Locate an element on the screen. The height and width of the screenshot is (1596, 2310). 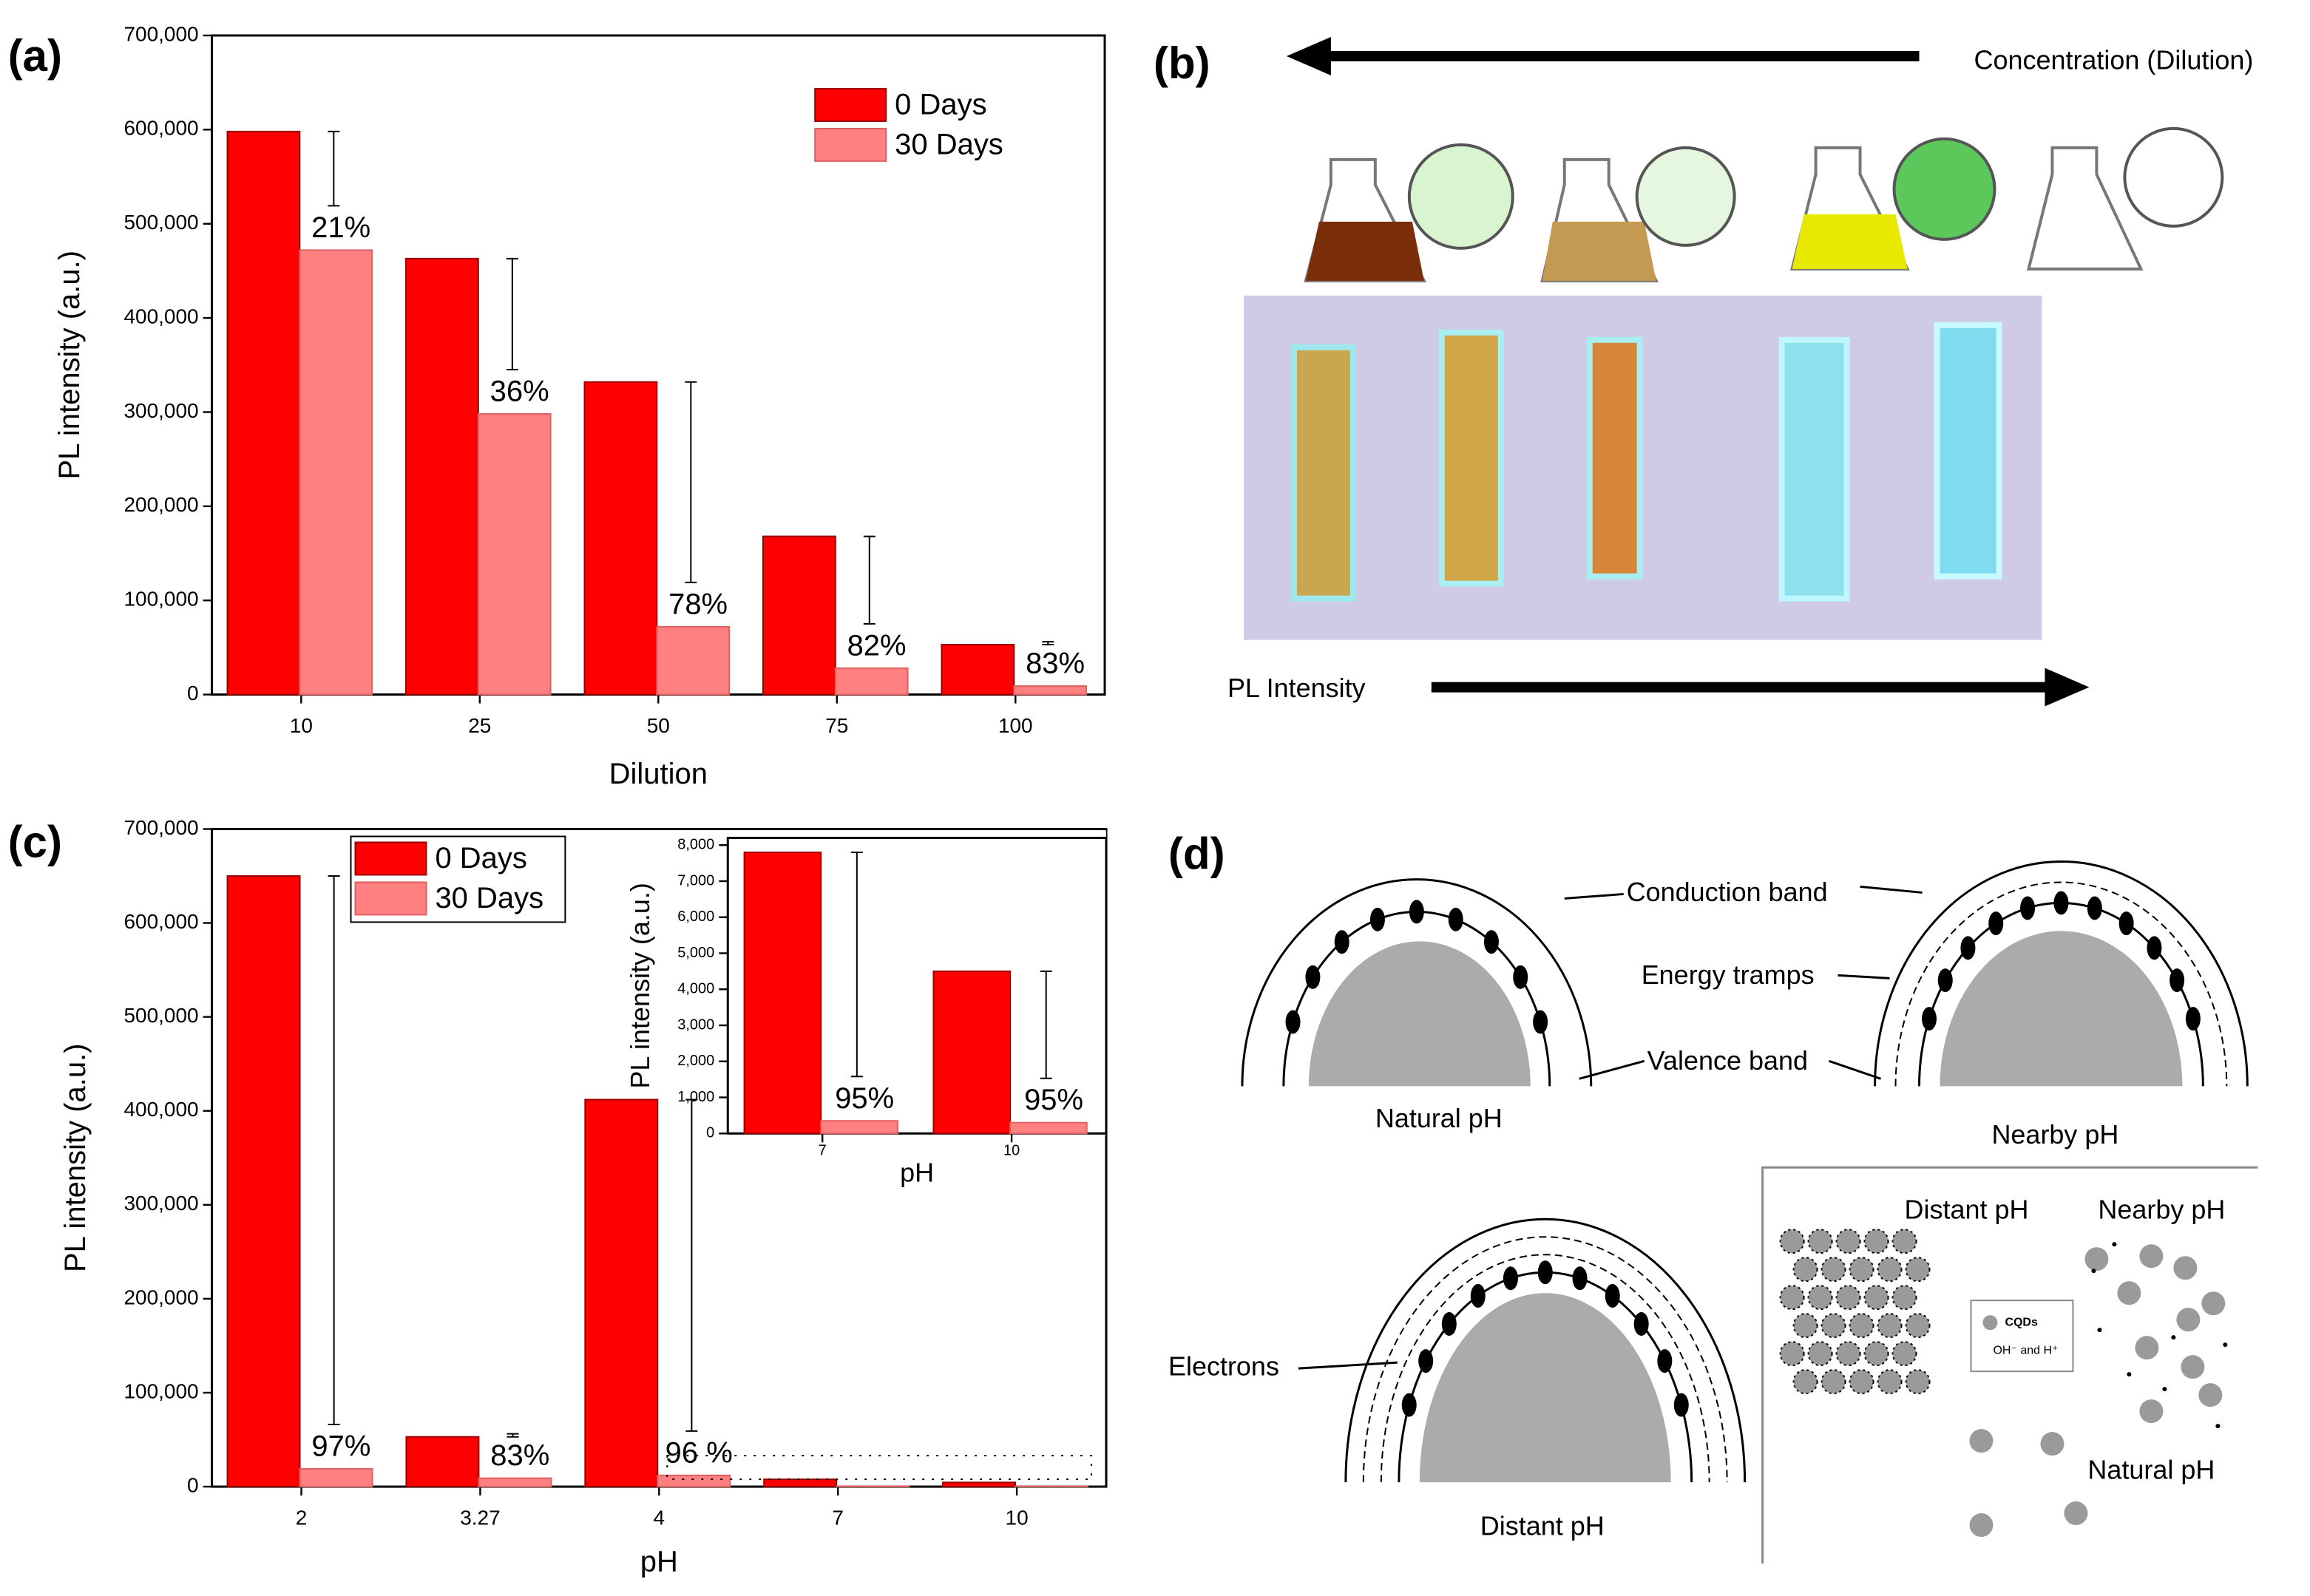
change-label: 82% is located at coordinates (877, 645).